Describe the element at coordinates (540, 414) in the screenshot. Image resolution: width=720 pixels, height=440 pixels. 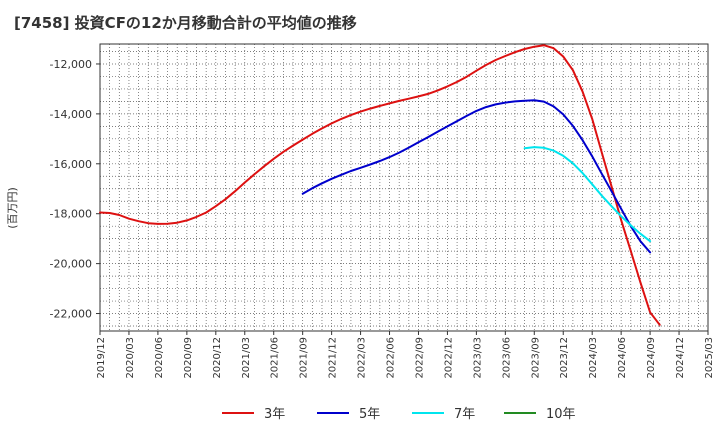
I see `legend-item-10年: 10年` at that location.